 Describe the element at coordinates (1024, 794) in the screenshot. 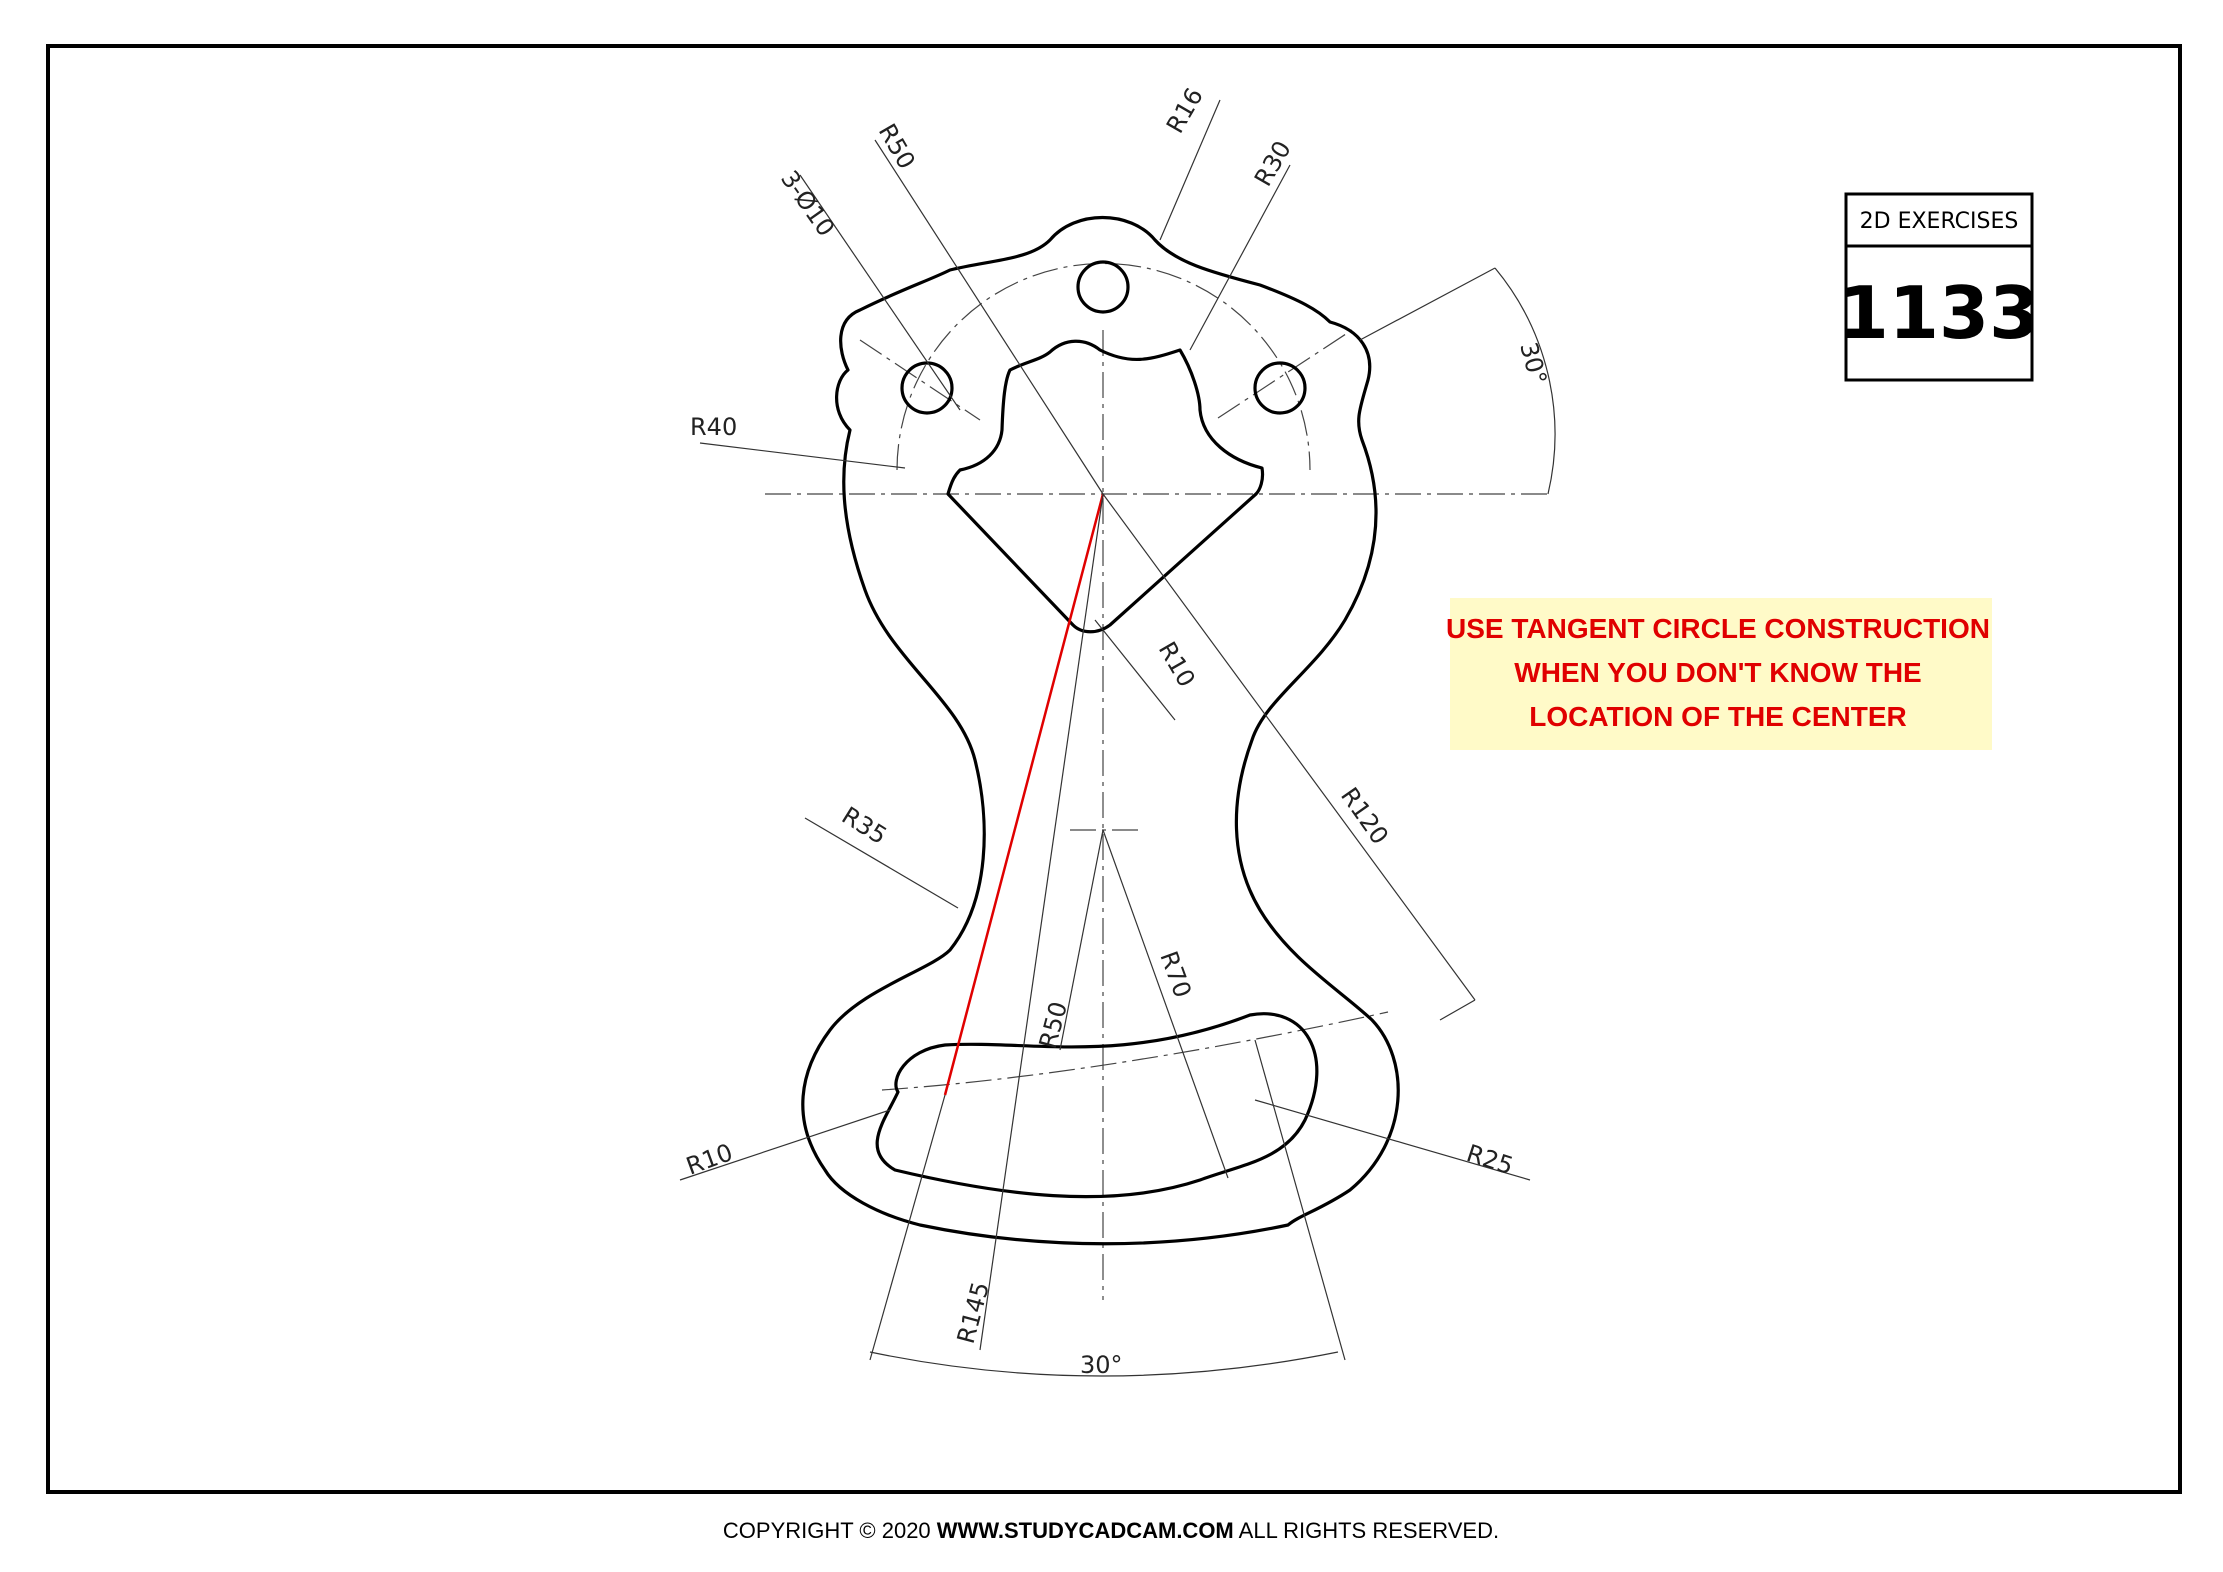

I see `construction-line` at that location.